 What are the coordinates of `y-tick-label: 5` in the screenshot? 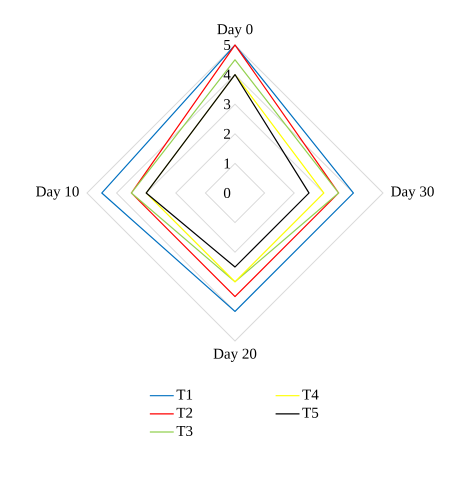 It's located at (227, 45).